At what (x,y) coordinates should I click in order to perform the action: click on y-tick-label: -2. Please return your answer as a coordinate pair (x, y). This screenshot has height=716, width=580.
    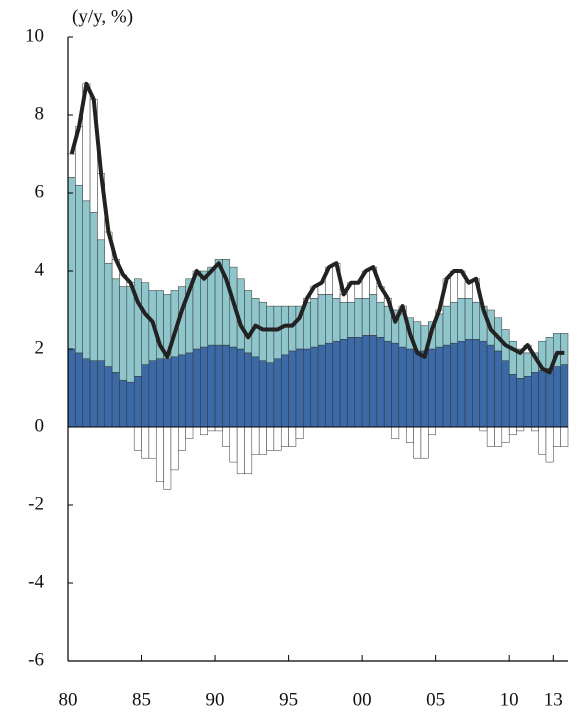
    Looking at the image, I should click on (36, 503).